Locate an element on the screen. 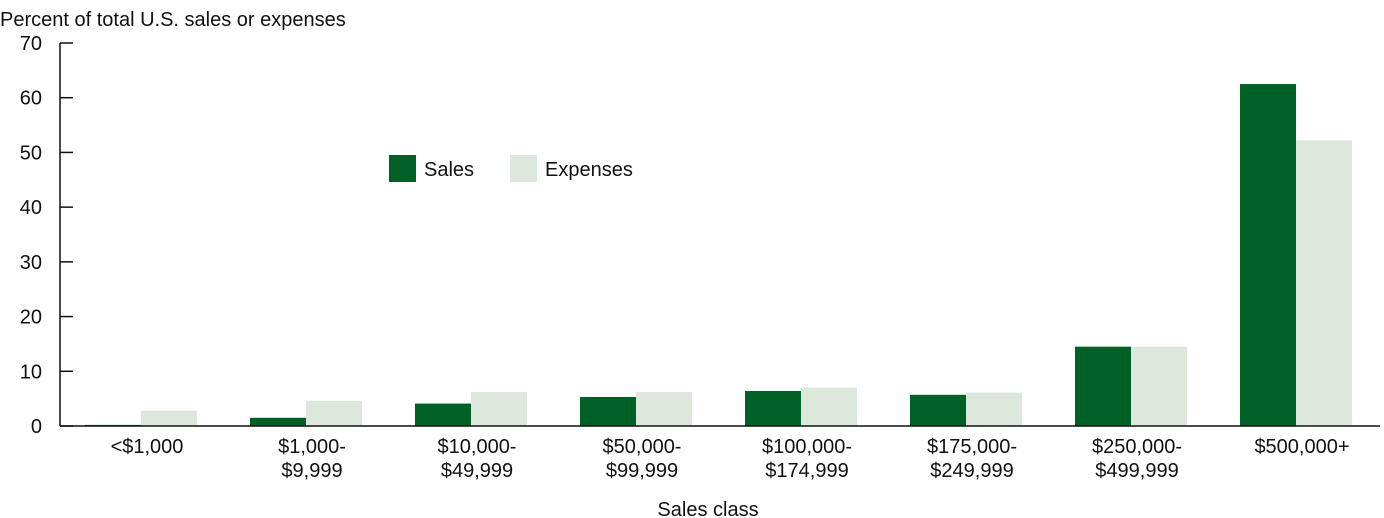 The image size is (1384, 518). x-tick-label: $50,000-$99,999 is located at coordinates (642, 459).